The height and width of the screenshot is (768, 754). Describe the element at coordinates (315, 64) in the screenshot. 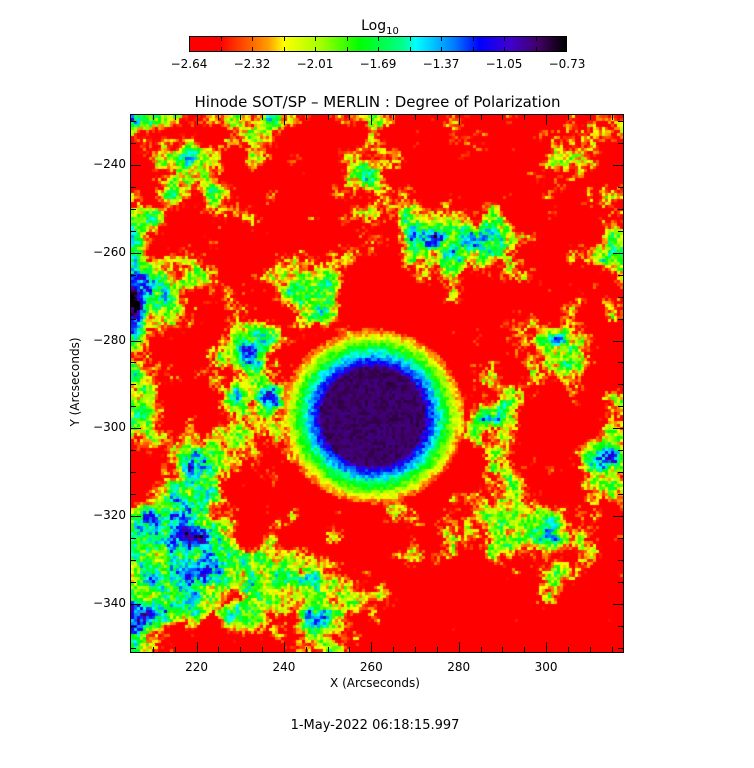

I see `colorbar-tick-label: −2.01` at that location.